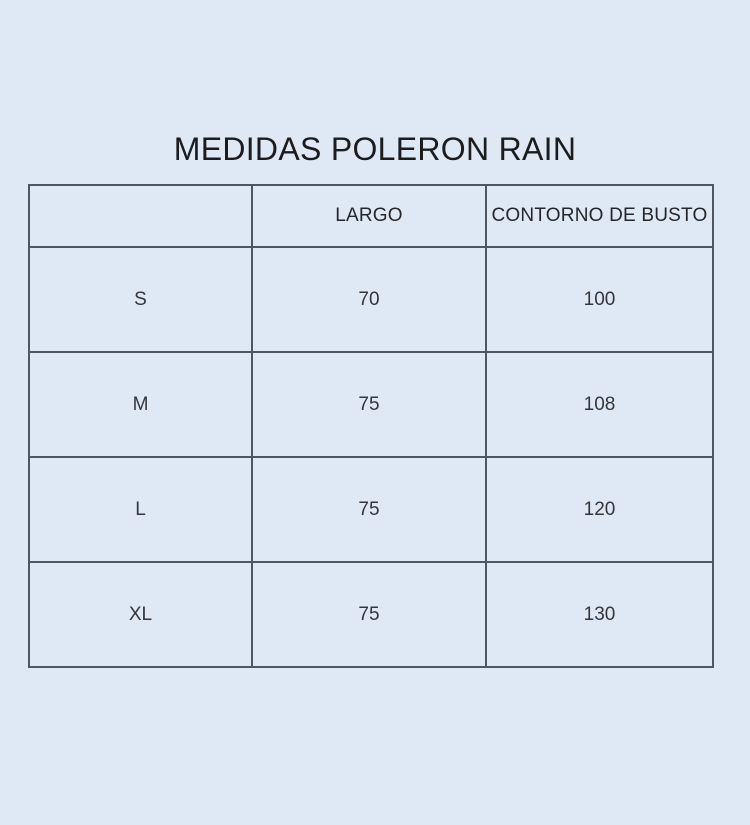 Image resolution: width=750 pixels, height=825 pixels. What do you see at coordinates (599, 216) in the screenshot?
I see `header-cell-contorno-de-busto: CONTORNO DE BUSTO` at bounding box center [599, 216].